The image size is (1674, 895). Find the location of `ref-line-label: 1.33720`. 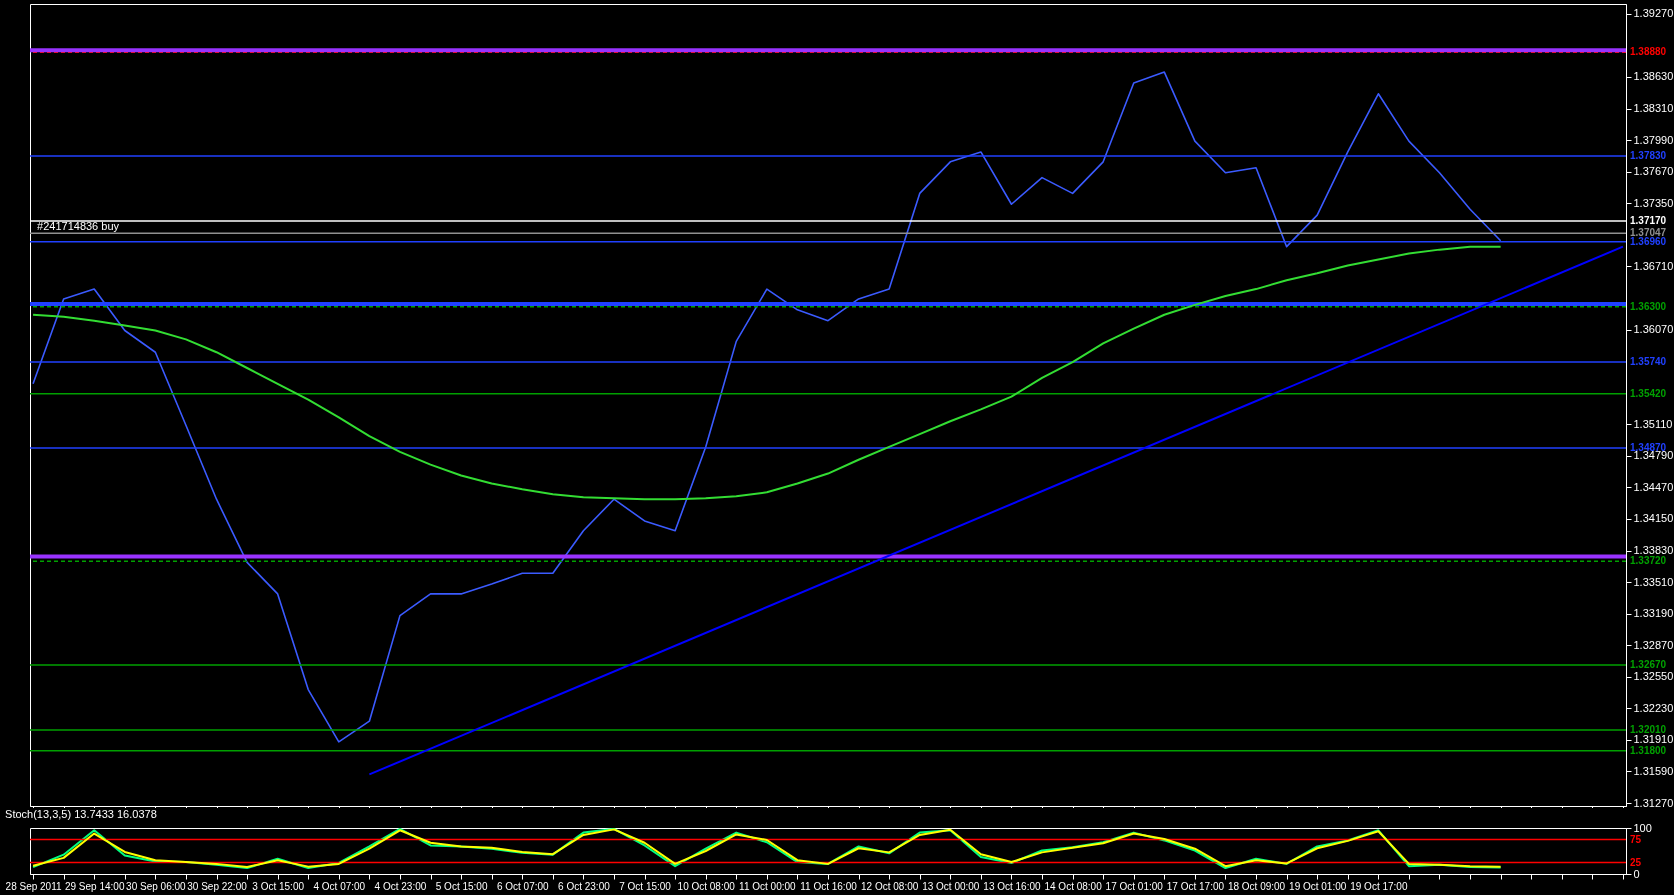

ref-line-label: 1.33720 is located at coordinates (1648, 561).